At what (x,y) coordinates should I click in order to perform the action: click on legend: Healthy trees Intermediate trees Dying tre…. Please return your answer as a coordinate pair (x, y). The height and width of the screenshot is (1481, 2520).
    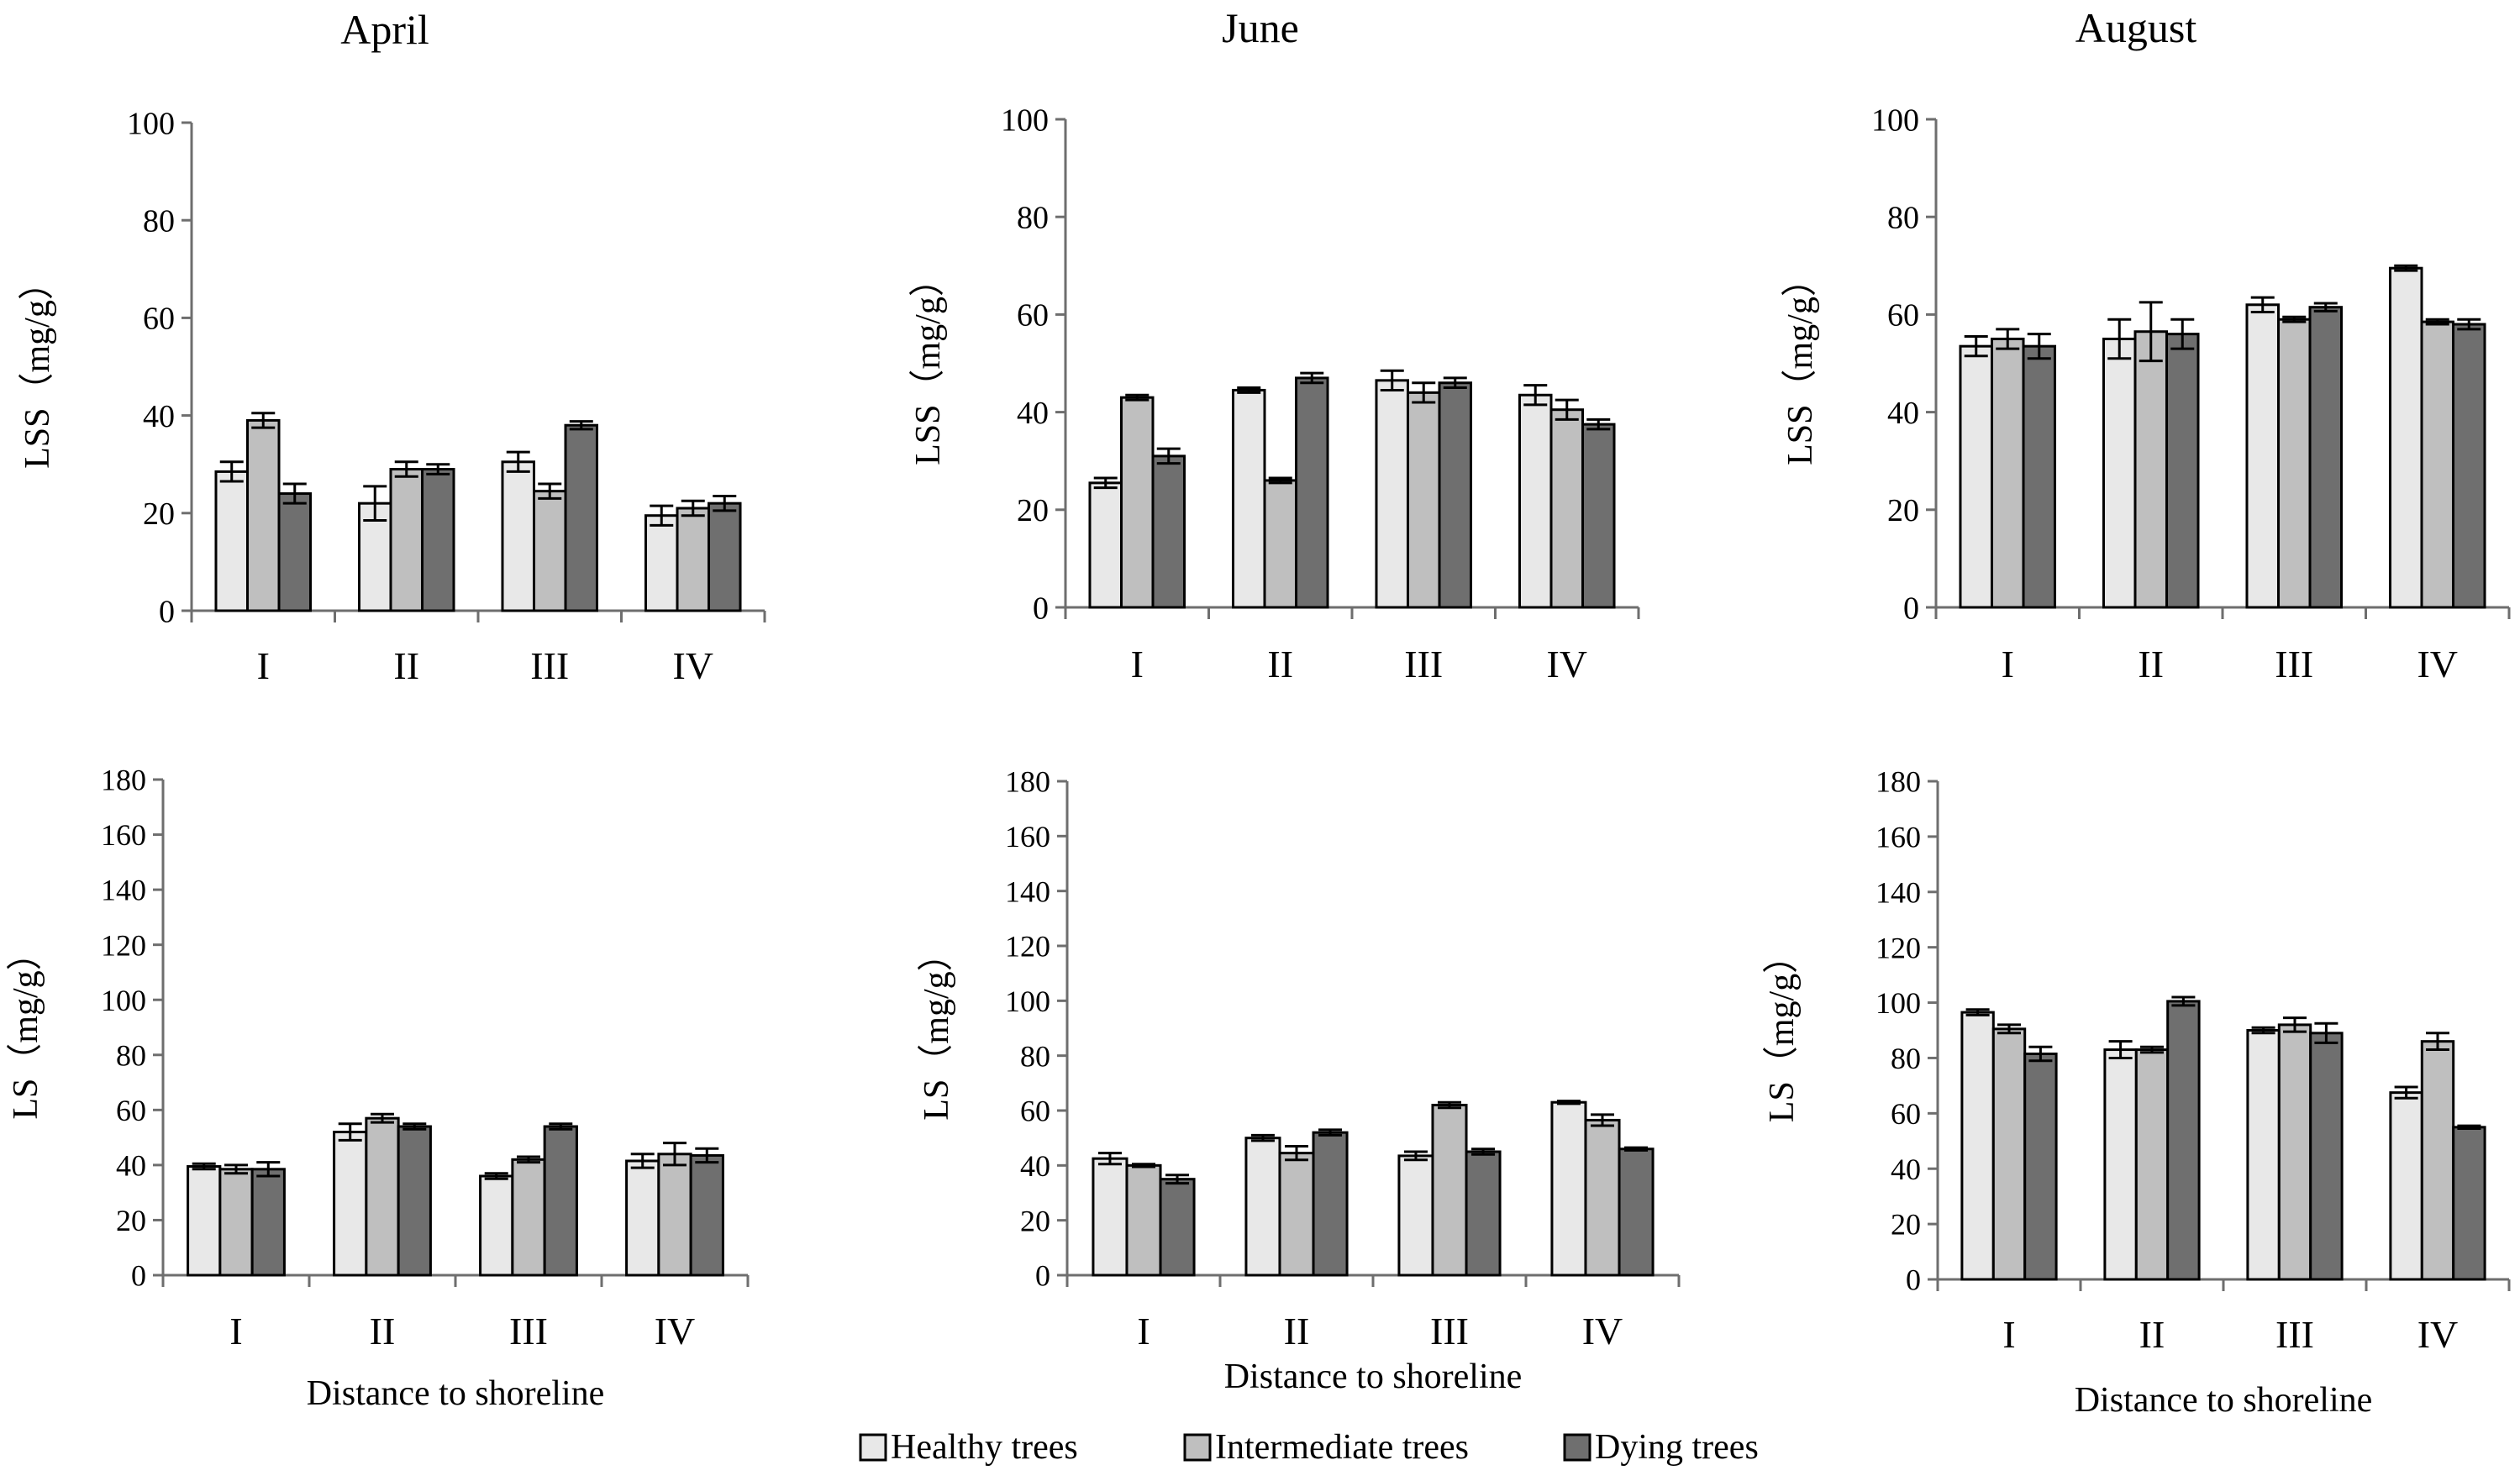
    Looking at the image, I should click on (1309, 1447).